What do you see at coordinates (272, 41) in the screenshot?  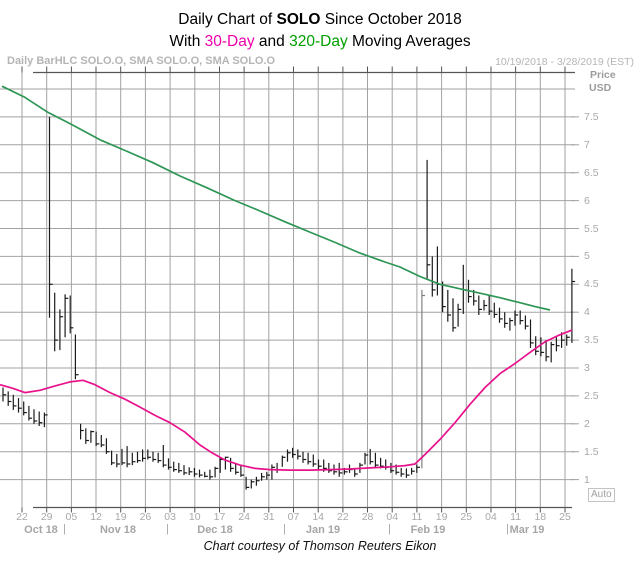 I see `title-line2-and: and` at bounding box center [272, 41].